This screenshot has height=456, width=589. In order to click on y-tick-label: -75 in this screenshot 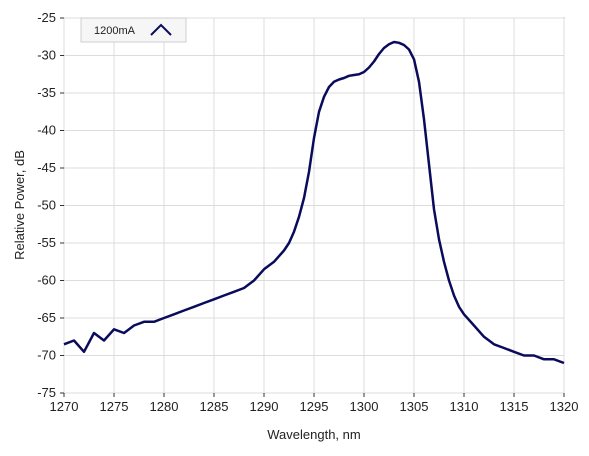, I will do `click(46, 392)`.